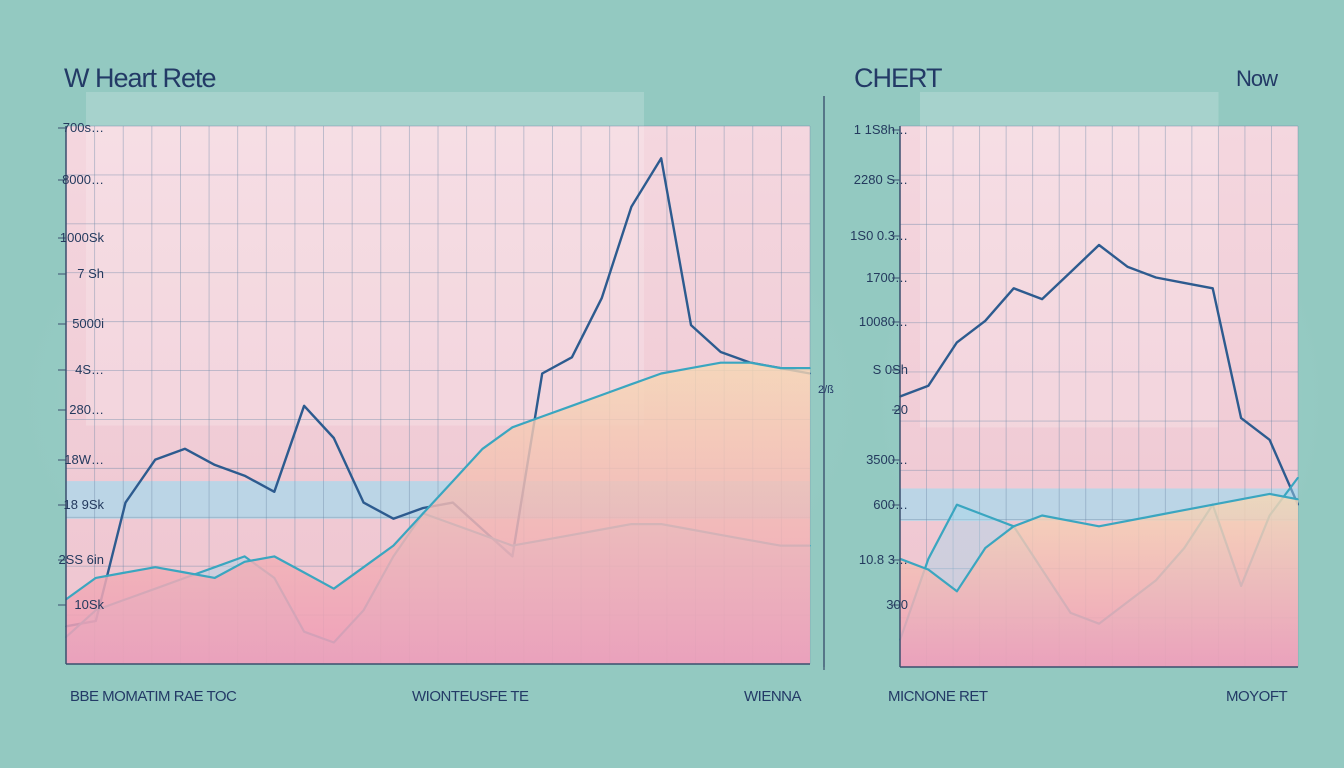 This screenshot has width=1344, height=768. What do you see at coordinates (898, 78) in the screenshot?
I see `right-chart-title: CHERT` at bounding box center [898, 78].